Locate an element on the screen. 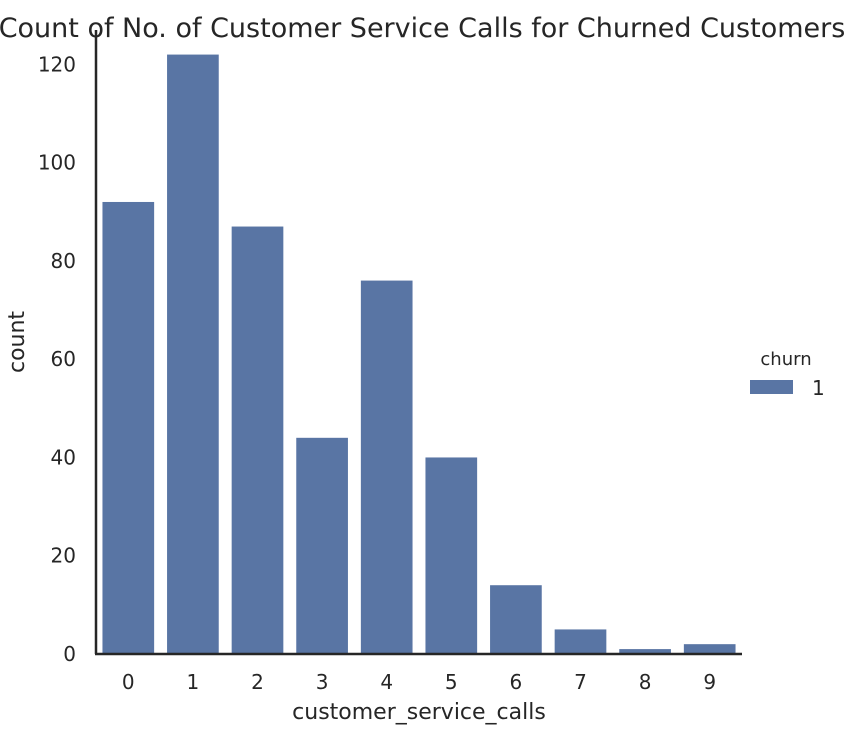  x-tick-labels: 0 1 2 3 4 5 6 7 8 9 is located at coordinates (419, 682).